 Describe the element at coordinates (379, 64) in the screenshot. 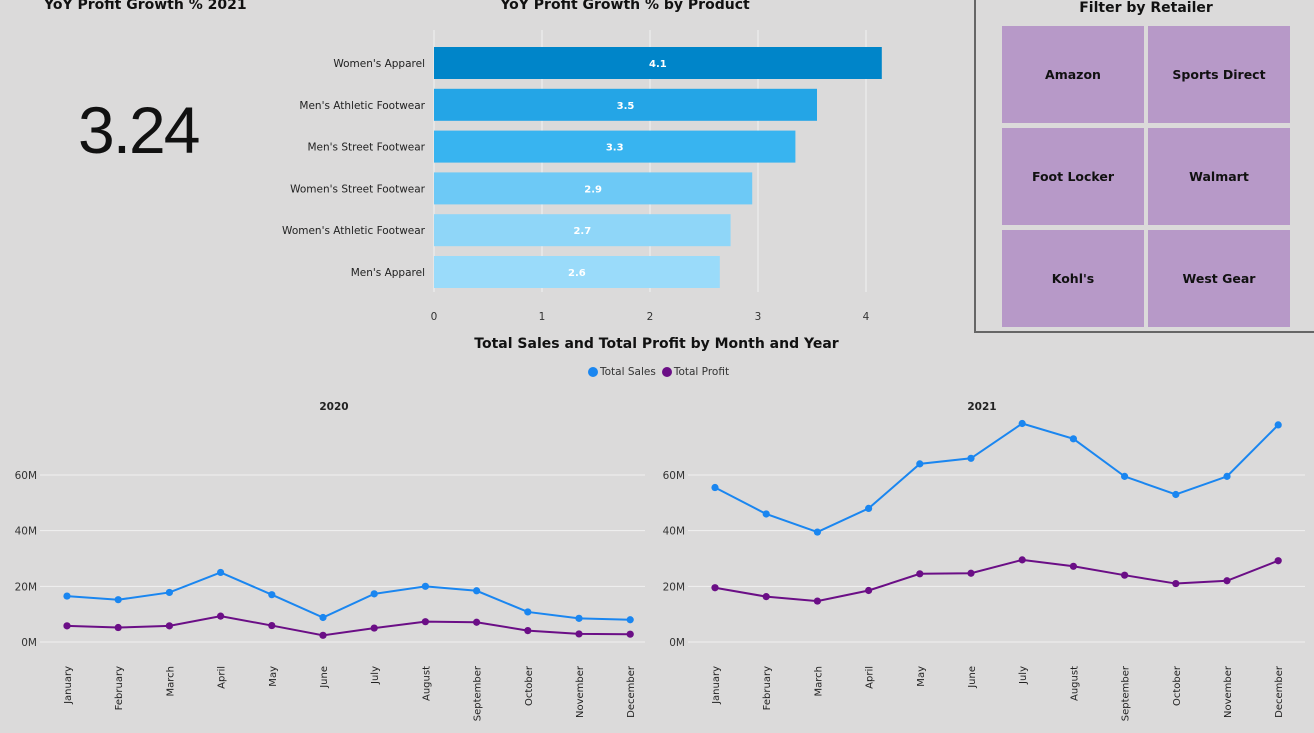

I see `bar-category-label: Women's Apparel` at that location.